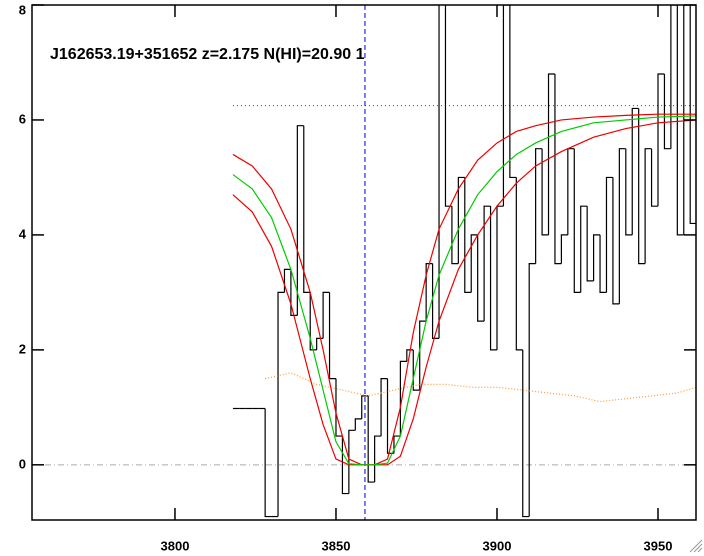 The image size is (704, 556). What do you see at coordinates (175, 545) in the screenshot?
I see `x-tick-label: 3800` at bounding box center [175, 545].